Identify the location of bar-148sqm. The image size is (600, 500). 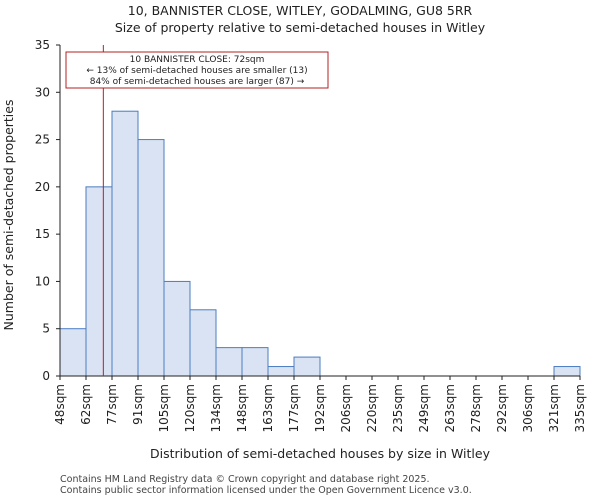
(255, 362).